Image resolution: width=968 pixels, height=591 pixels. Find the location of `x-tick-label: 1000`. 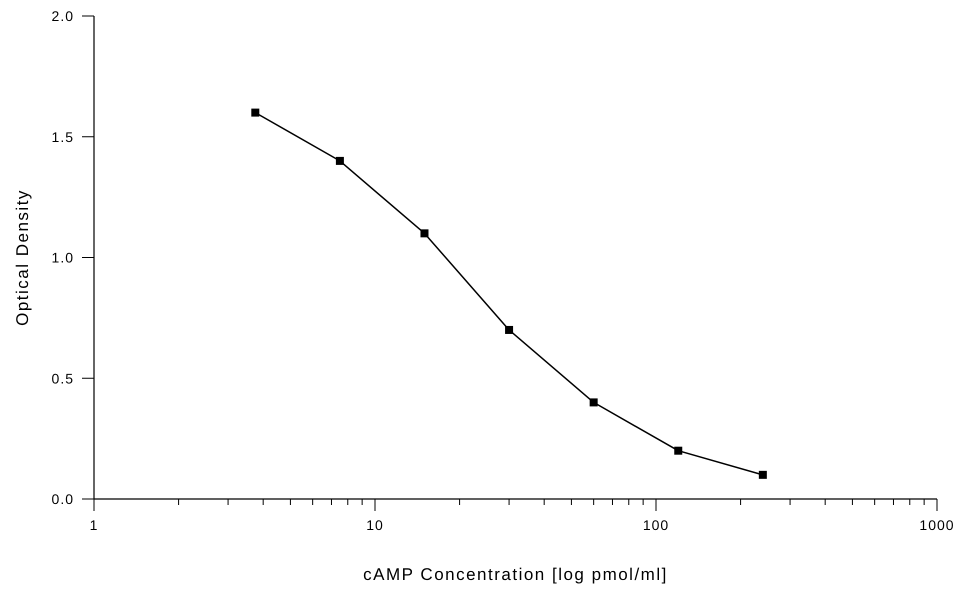

x-tick-label: 1000 is located at coordinates (937, 525).